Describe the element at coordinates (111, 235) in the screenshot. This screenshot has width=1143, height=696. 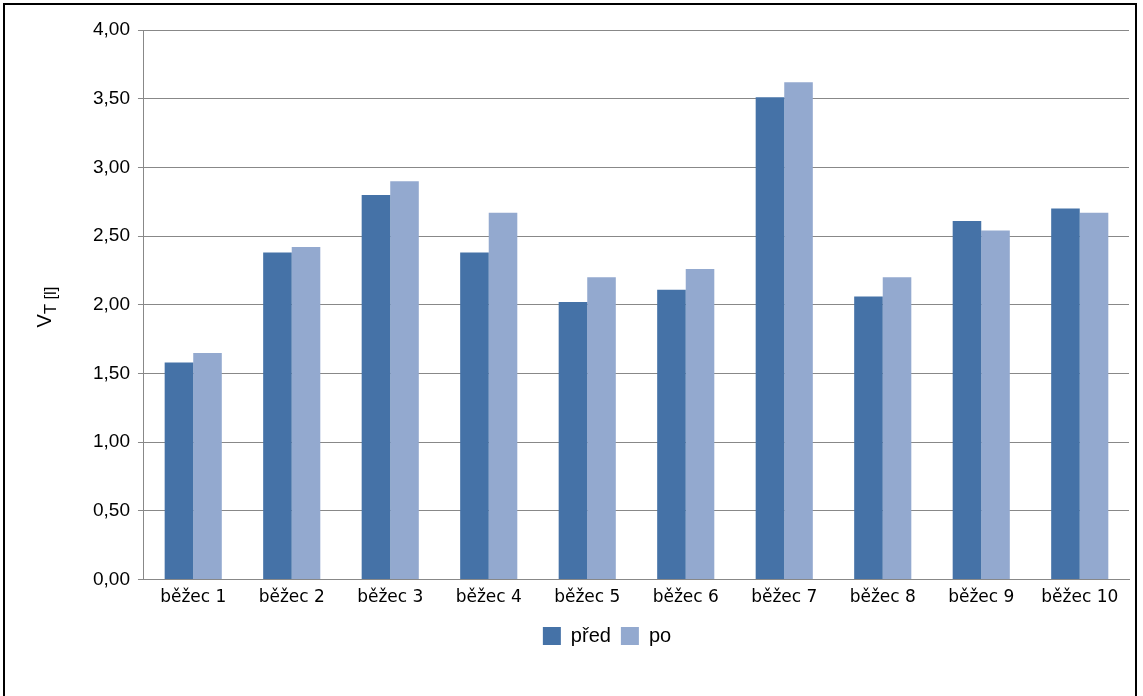
I see `y-tick-label: 2,50` at that location.